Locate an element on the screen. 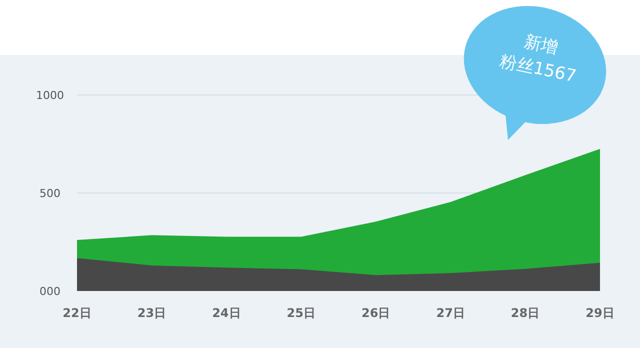 Image resolution: width=640 pixels, height=348 pixels. x-tick-label: 29日 is located at coordinates (600, 313).